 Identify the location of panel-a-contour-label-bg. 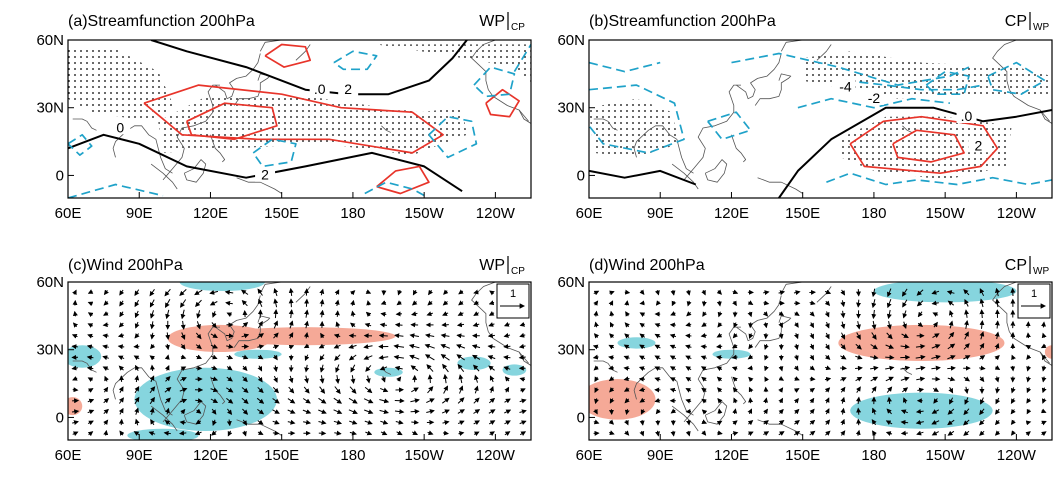
(120, 127).